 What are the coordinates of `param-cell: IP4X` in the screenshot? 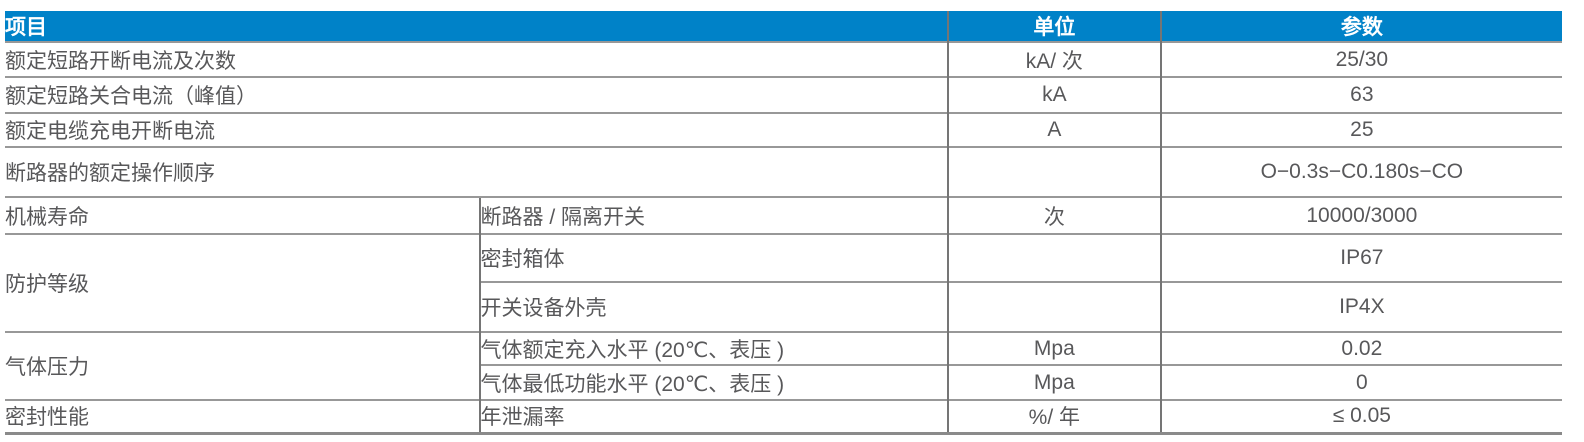 It's located at (1360, 306).